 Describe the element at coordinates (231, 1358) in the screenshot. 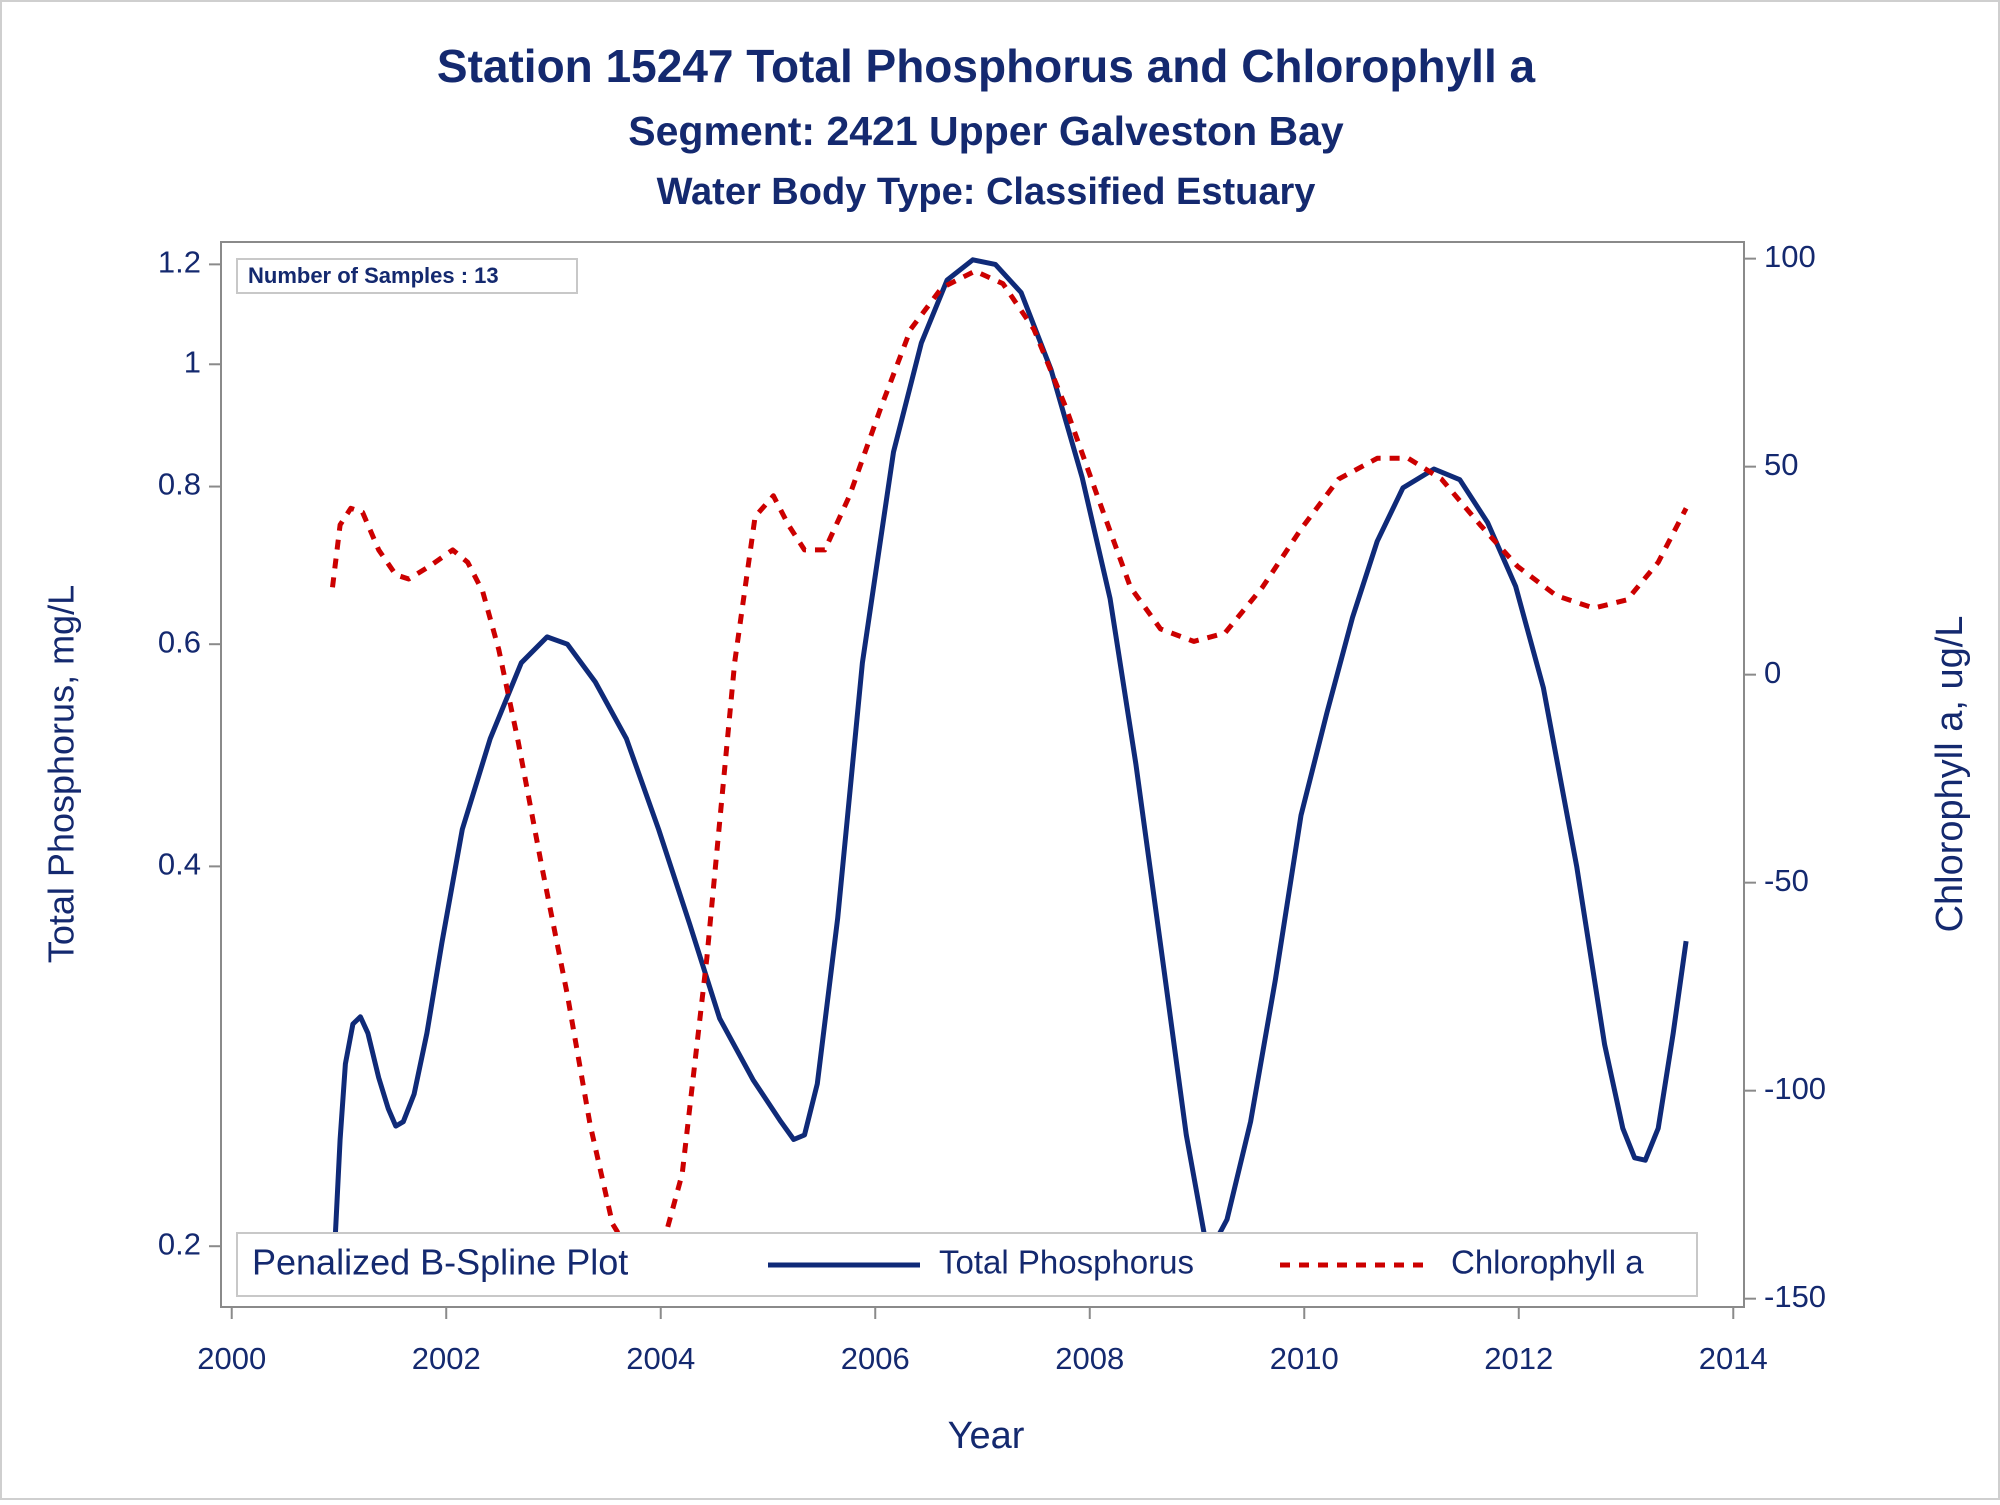

I see `x-tick-label: 2000` at that location.